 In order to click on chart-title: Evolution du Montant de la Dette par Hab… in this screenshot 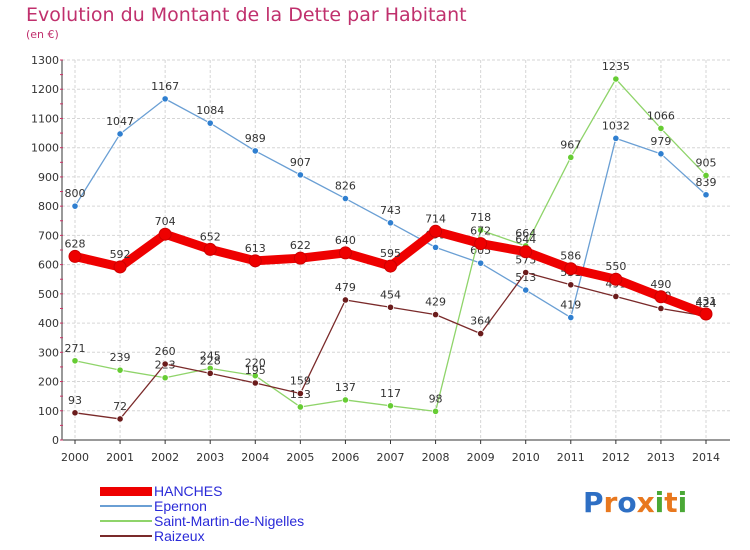, I will do `click(246, 15)`.